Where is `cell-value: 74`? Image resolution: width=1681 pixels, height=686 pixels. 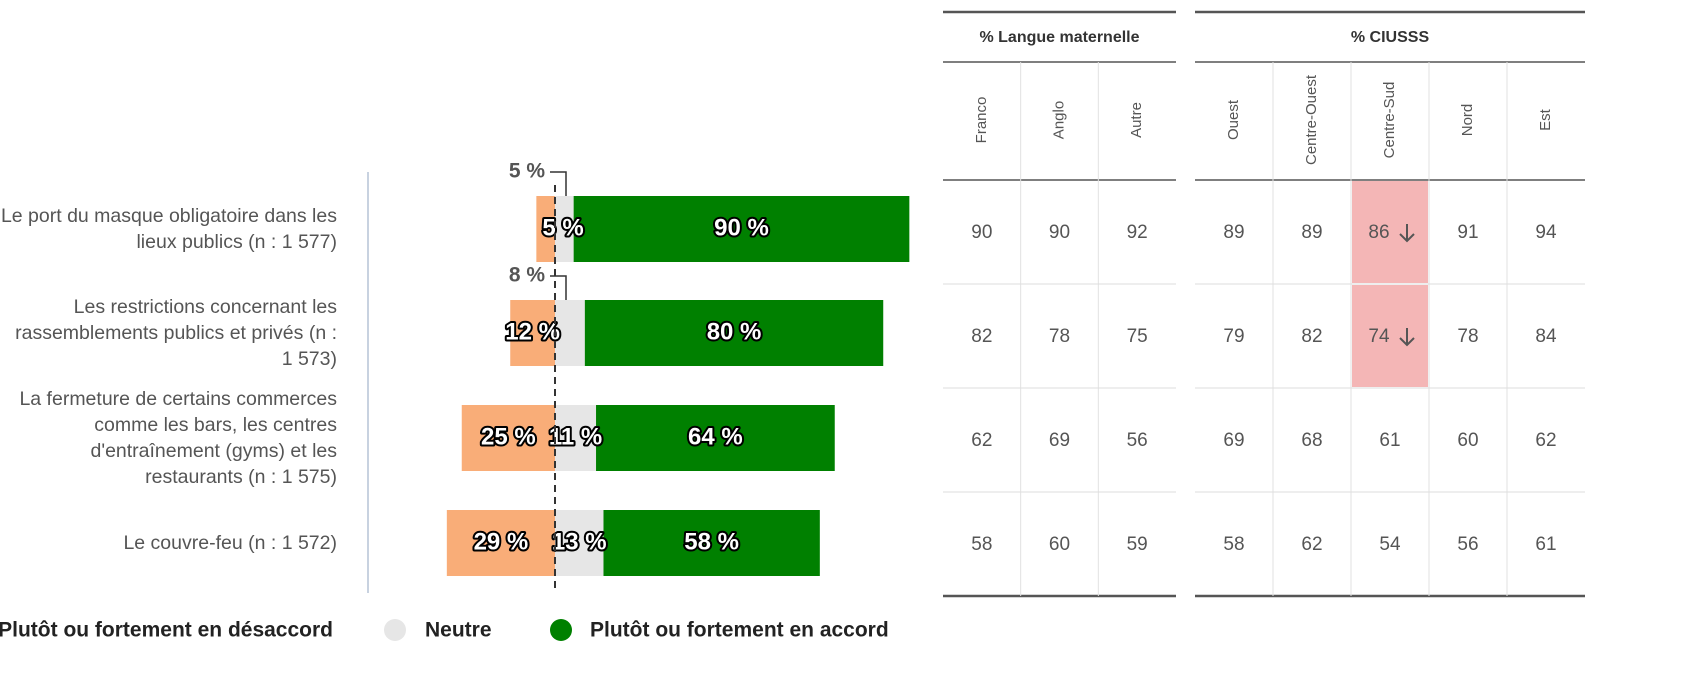
cell-value: 74 is located at coordinates (1379, 336).